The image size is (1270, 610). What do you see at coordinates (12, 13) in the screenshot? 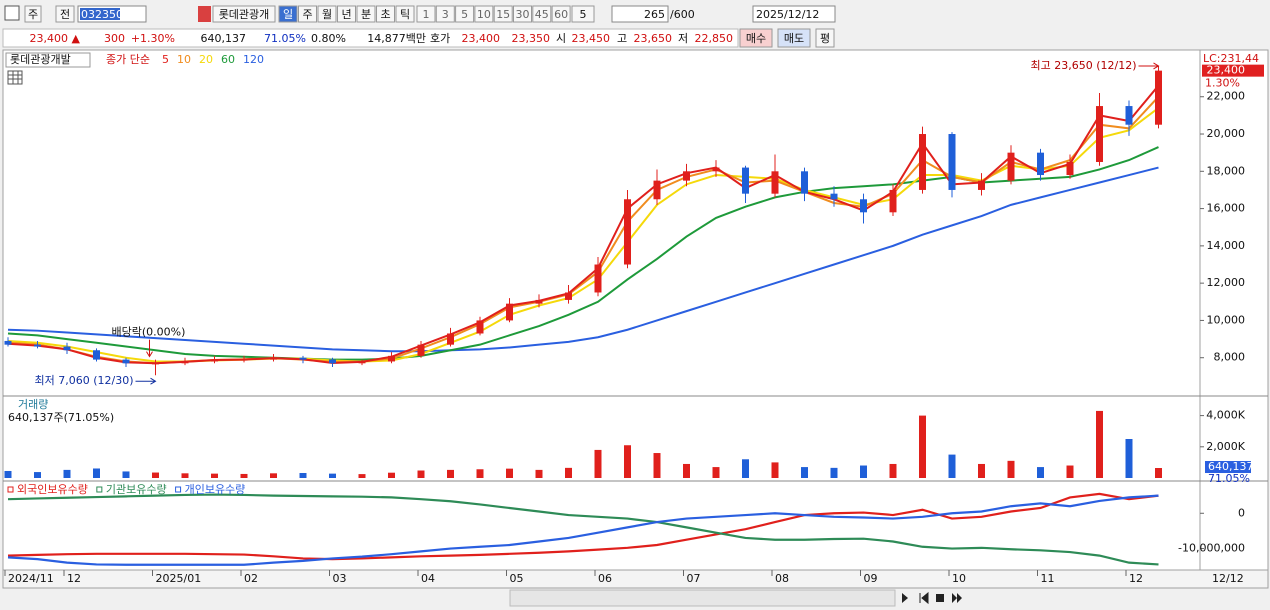
I see `menu-icon` at bounding box center [12, 13].